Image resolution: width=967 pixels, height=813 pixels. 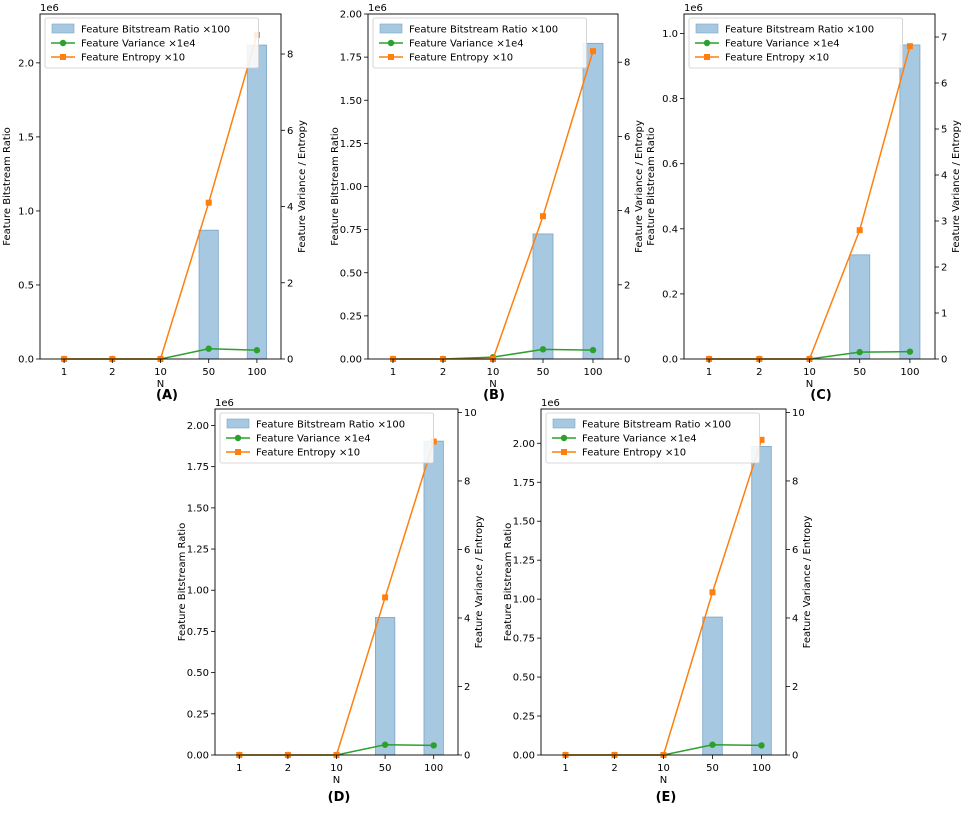 What do you see at coordinates (524, 444) in the screenshot?
I see `y-tick-label: 2.00` at bounding box center [524, 444].